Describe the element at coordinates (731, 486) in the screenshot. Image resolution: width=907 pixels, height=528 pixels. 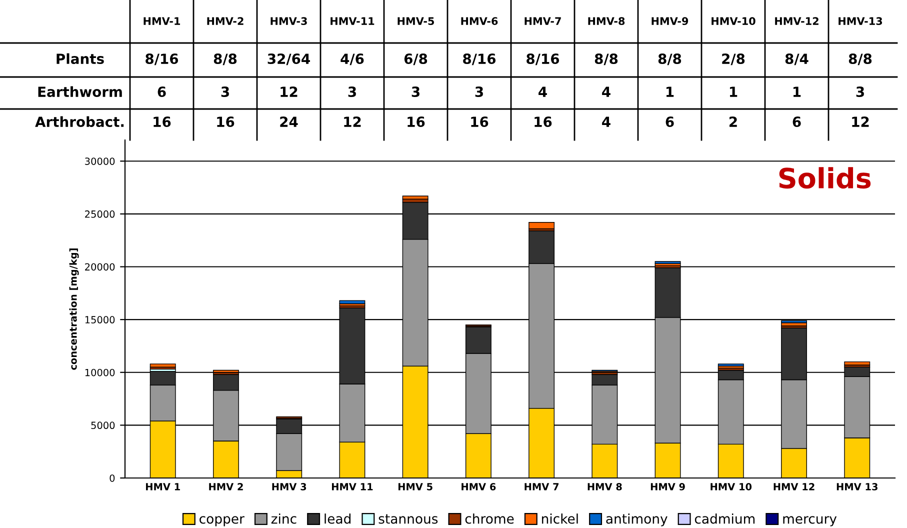
I see `x-tick-label: HMV 10` at that location.